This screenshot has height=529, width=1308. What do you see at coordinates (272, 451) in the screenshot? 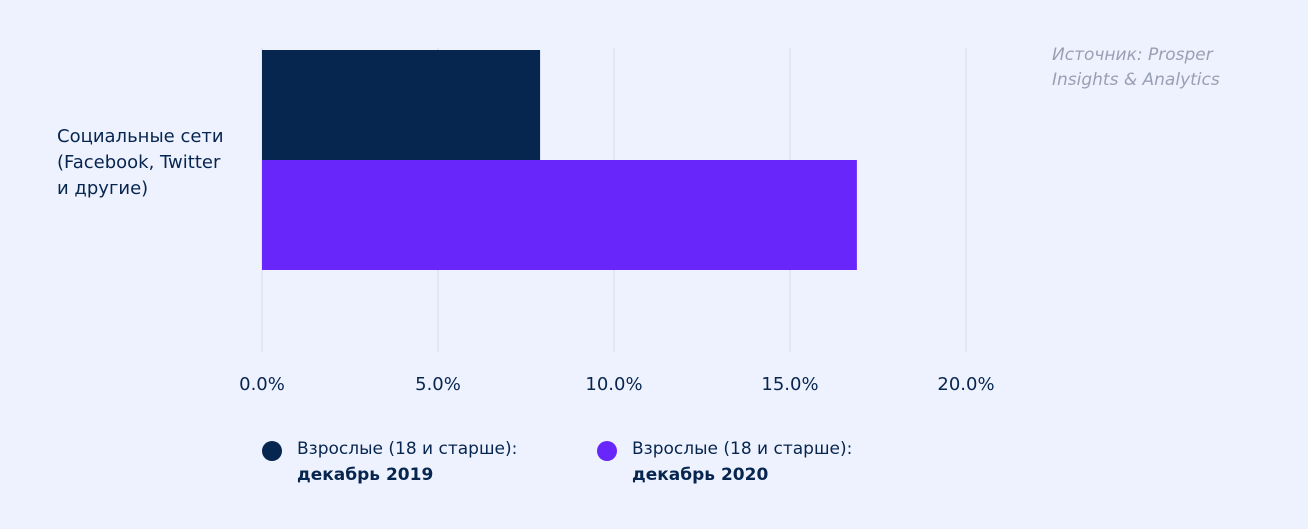
I see `legend-swatch-2019` at bounding box center [272, 451].